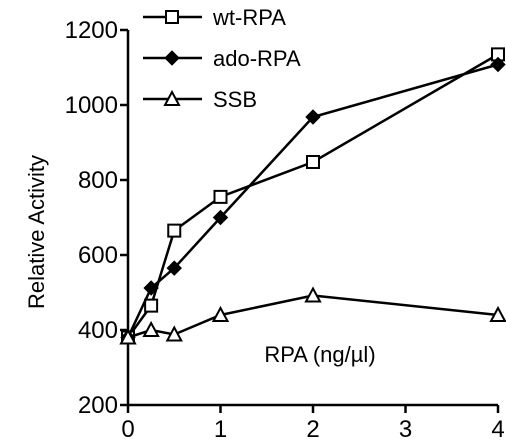  I want to click on y-tick-label: 200, so click(98, 405).